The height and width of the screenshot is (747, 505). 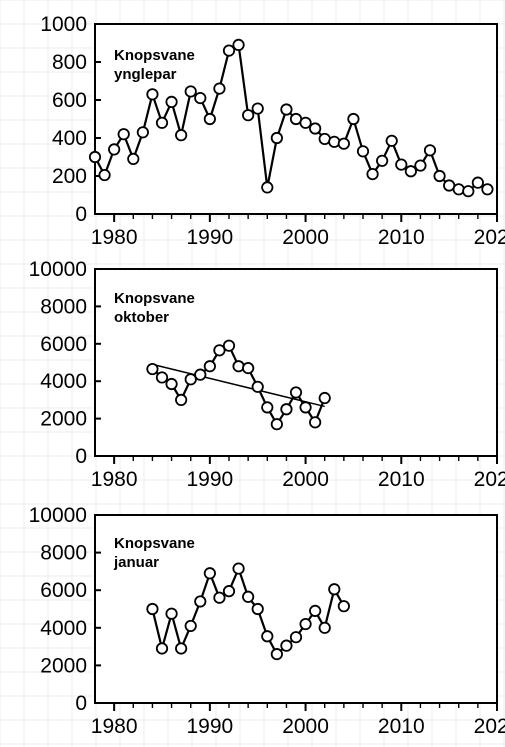 What do you see at coordinates (136, 562) in the screenshot?
I see `series-annotation: januar` at bounding box center [136, 562].